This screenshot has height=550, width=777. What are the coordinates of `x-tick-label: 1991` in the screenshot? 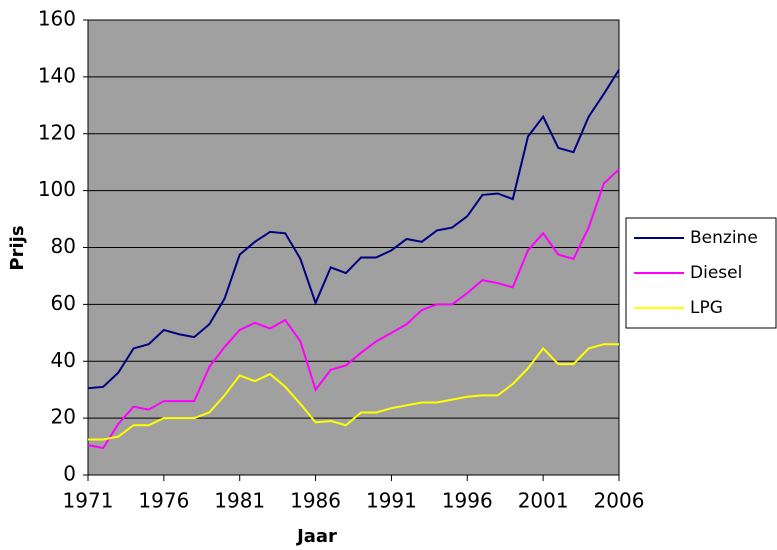 It's located at (391, 501).